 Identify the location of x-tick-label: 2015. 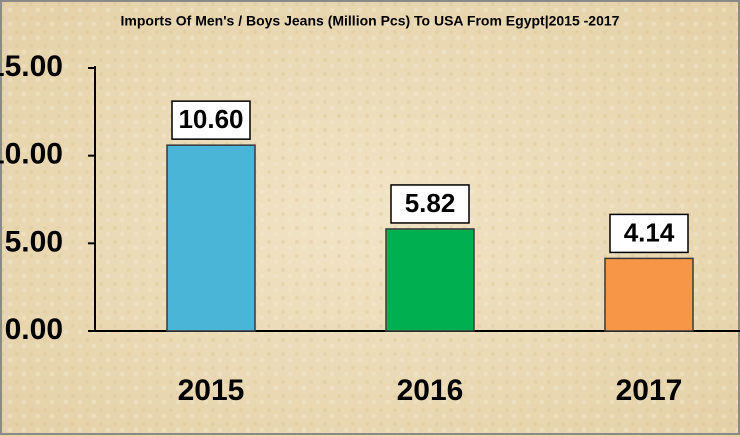
(211, 390).